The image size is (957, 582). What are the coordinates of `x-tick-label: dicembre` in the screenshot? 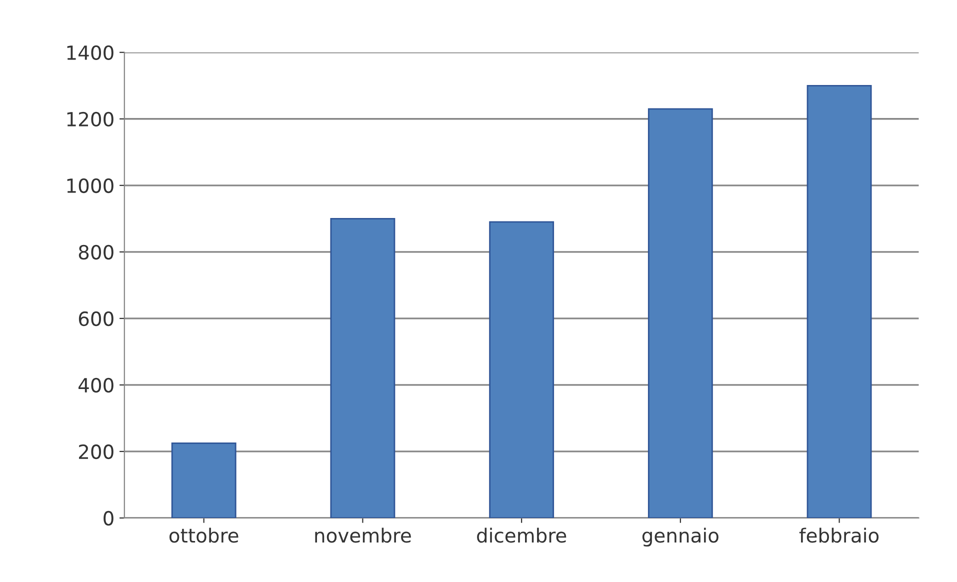 It's located at (521, 535).